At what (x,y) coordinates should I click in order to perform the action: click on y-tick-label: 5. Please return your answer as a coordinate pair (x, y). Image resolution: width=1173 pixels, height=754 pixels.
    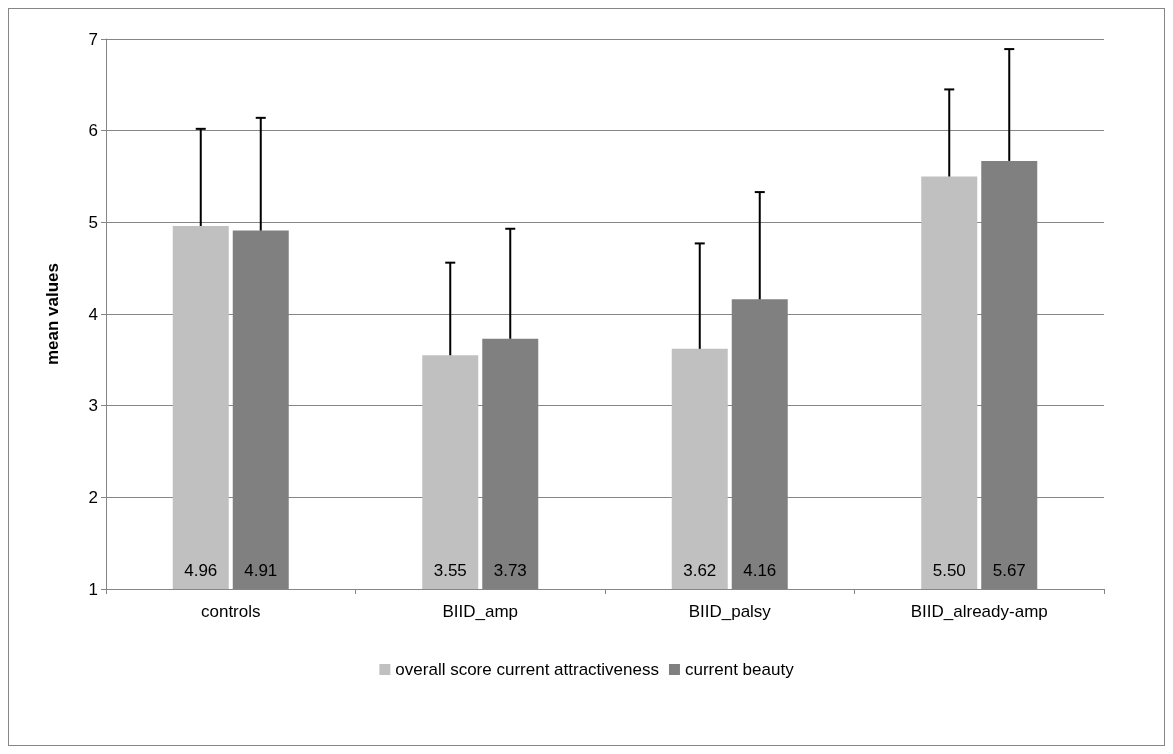
    Looking at the image, I should click on (93, 222).